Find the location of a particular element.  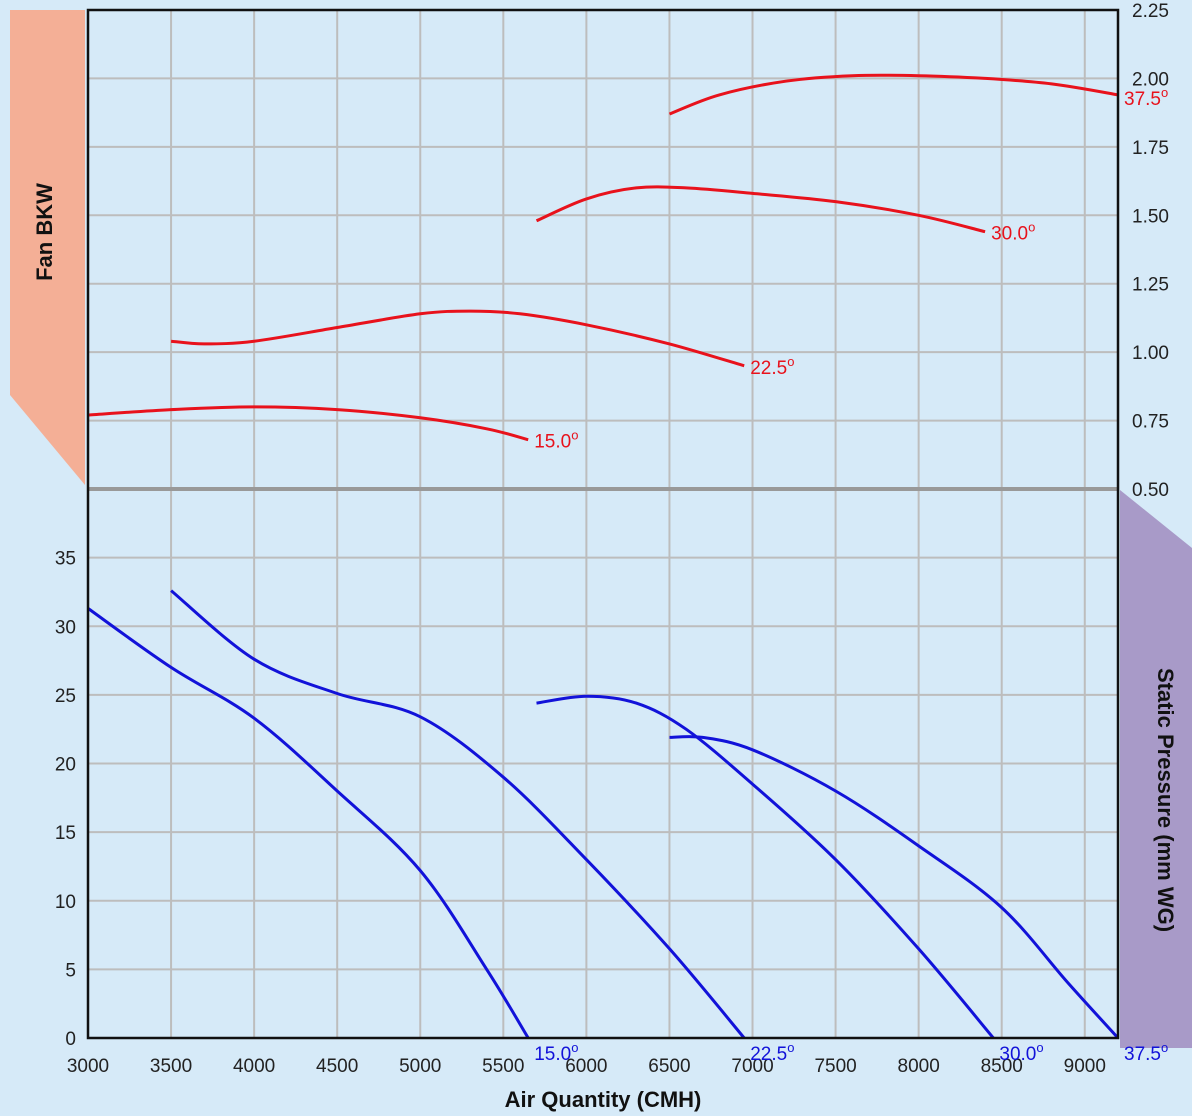

pressure-curve-30.0 is located at coordinates (765, 866).